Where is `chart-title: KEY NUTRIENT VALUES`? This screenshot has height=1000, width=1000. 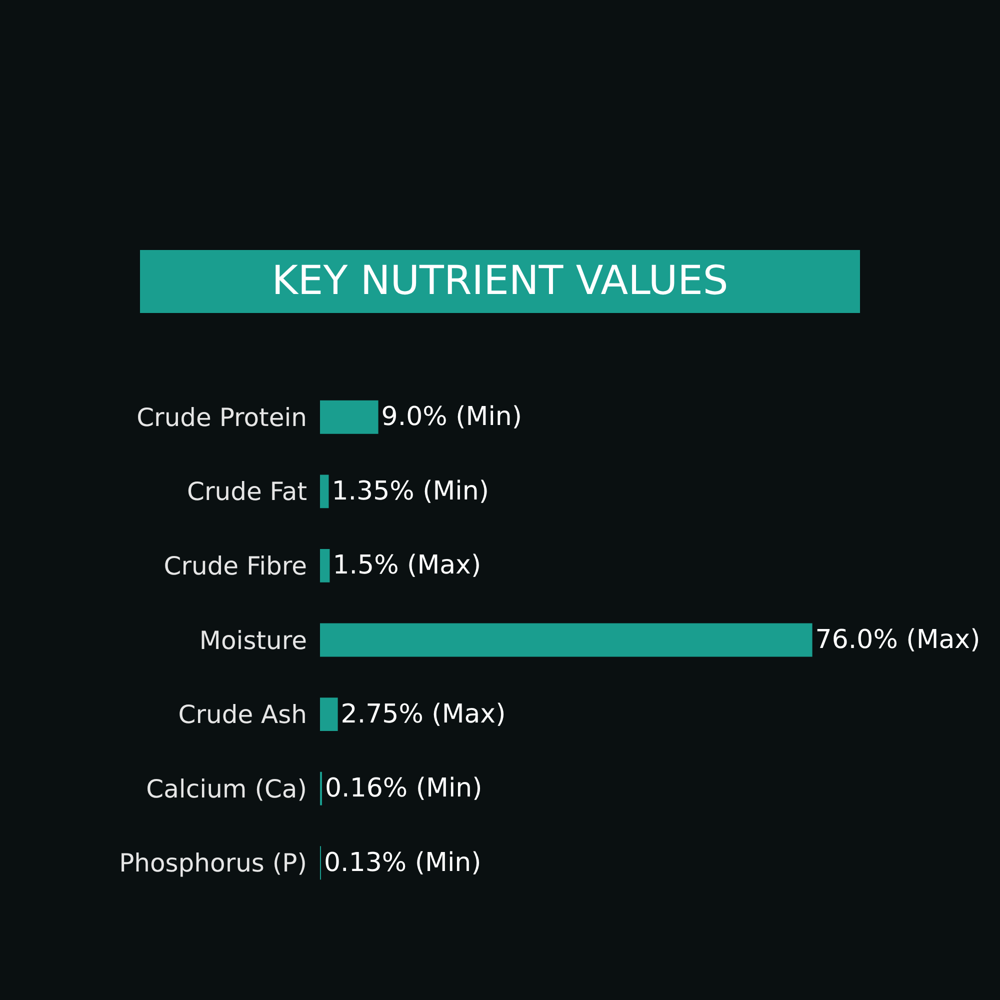
chart-title: KEY NUTRIENT VALUES is located at coordinates (500, 281).